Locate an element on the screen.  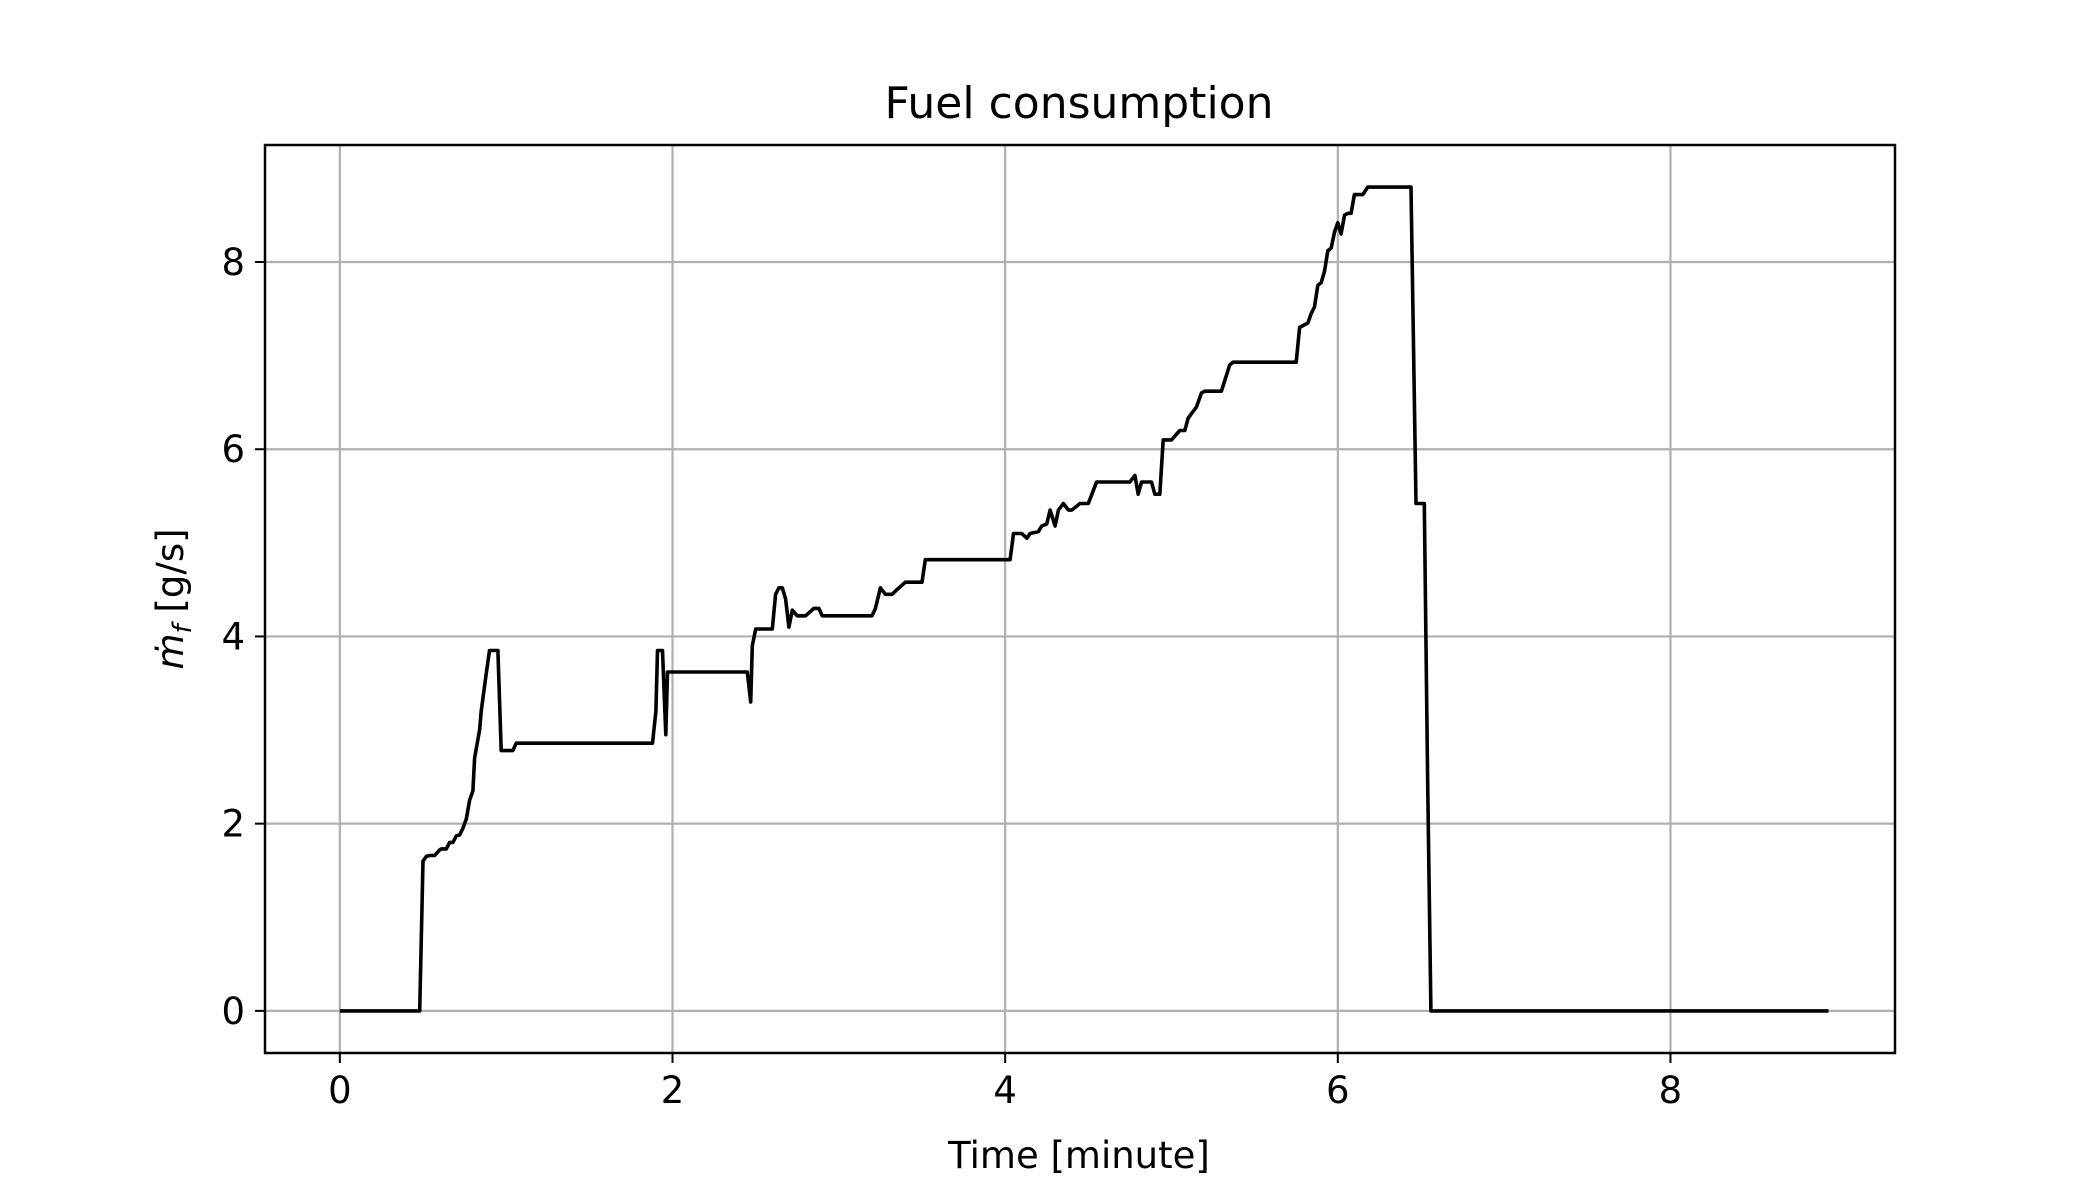
x-tick-label: 4 is located at coordinates (1005, 1090).